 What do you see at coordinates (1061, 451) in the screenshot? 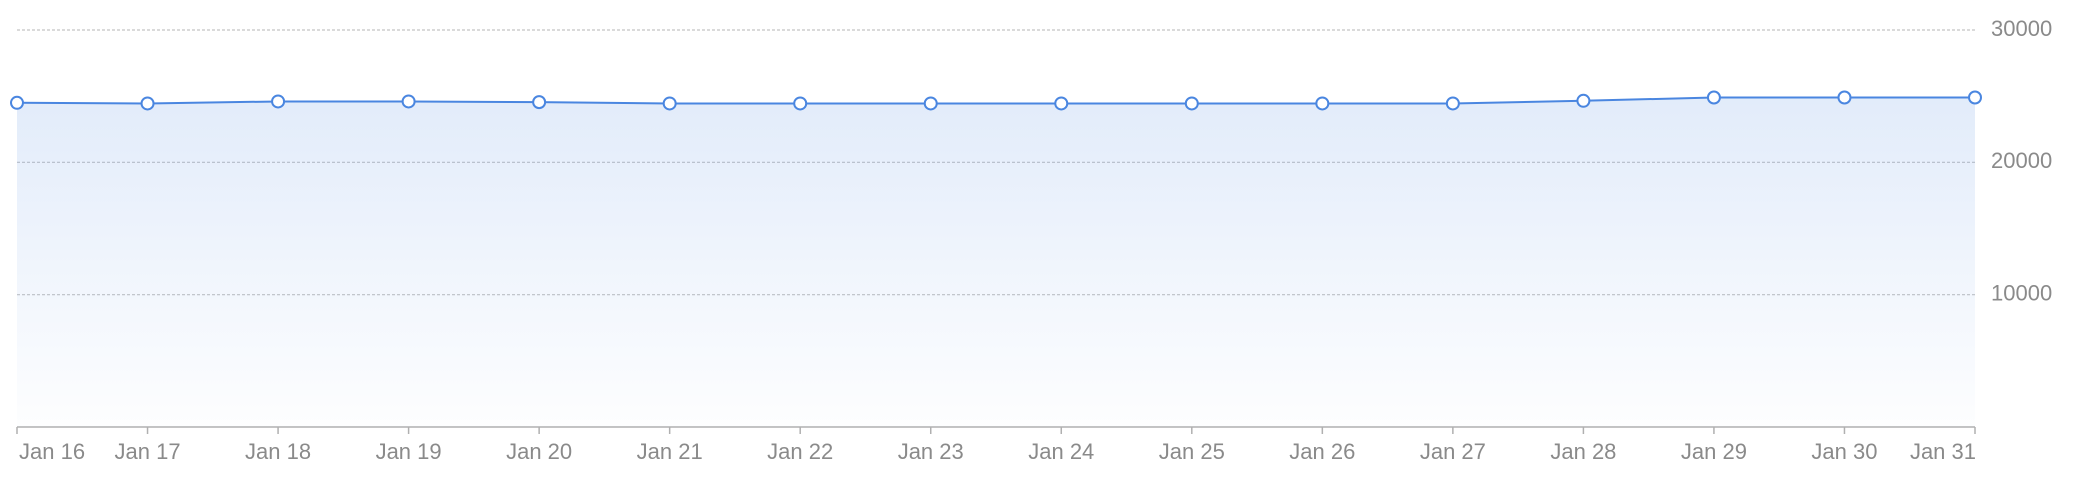
I see `x-tick-label: Jan 24` at bounding box center [1061, 451].